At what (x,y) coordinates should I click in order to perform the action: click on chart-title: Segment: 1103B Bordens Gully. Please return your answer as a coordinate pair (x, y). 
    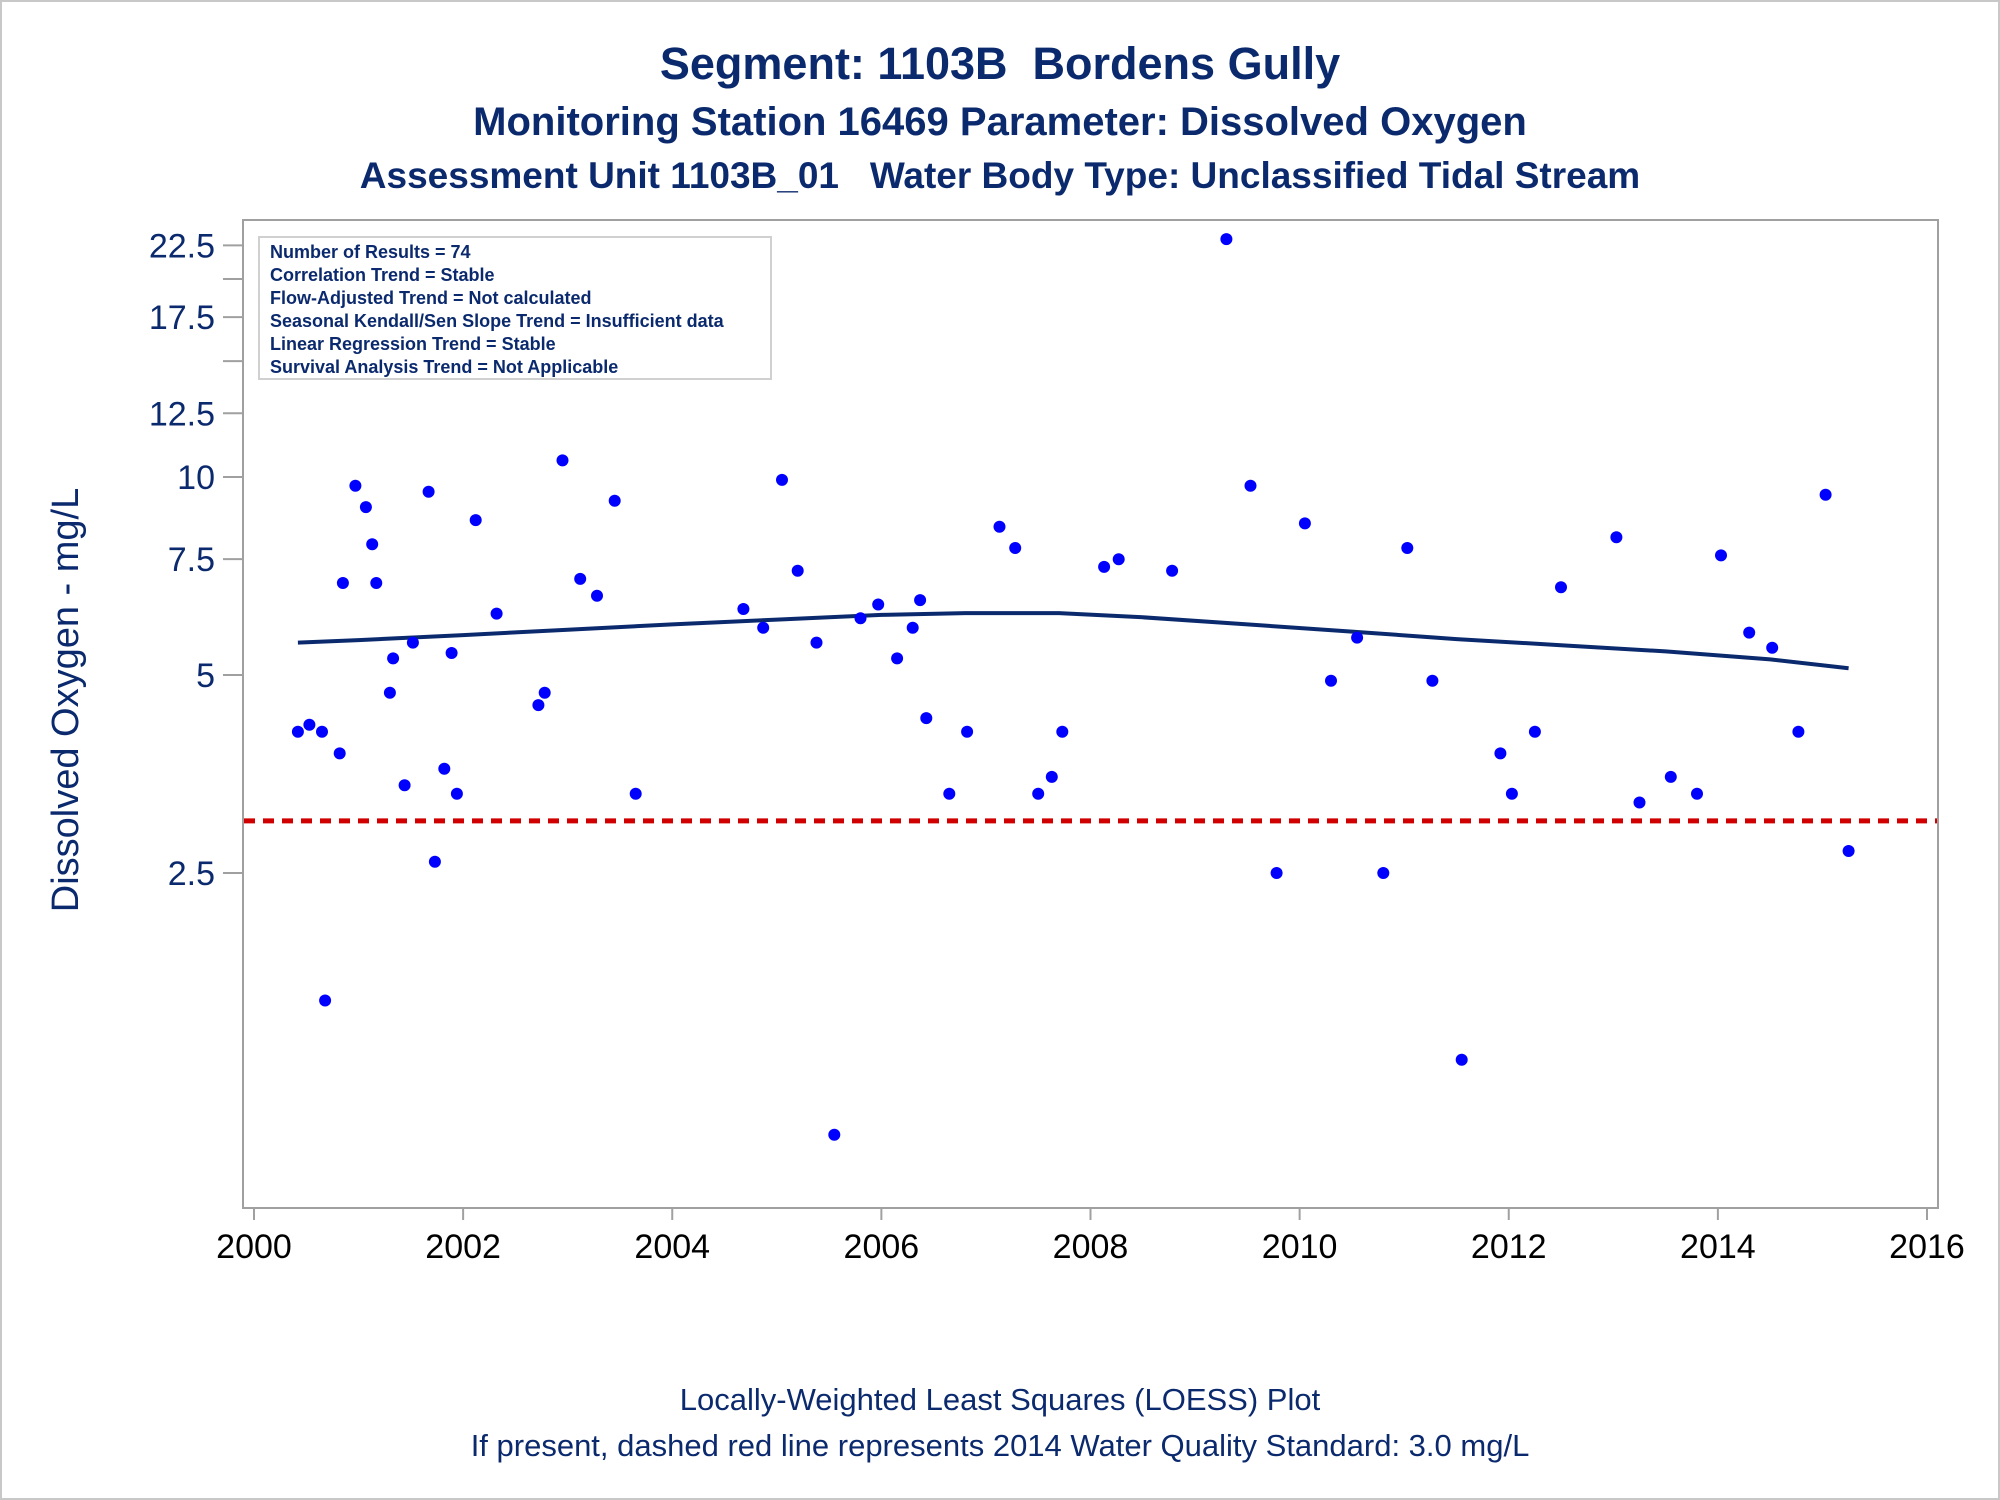
    Looking at the image, I should click on (1000, 63).